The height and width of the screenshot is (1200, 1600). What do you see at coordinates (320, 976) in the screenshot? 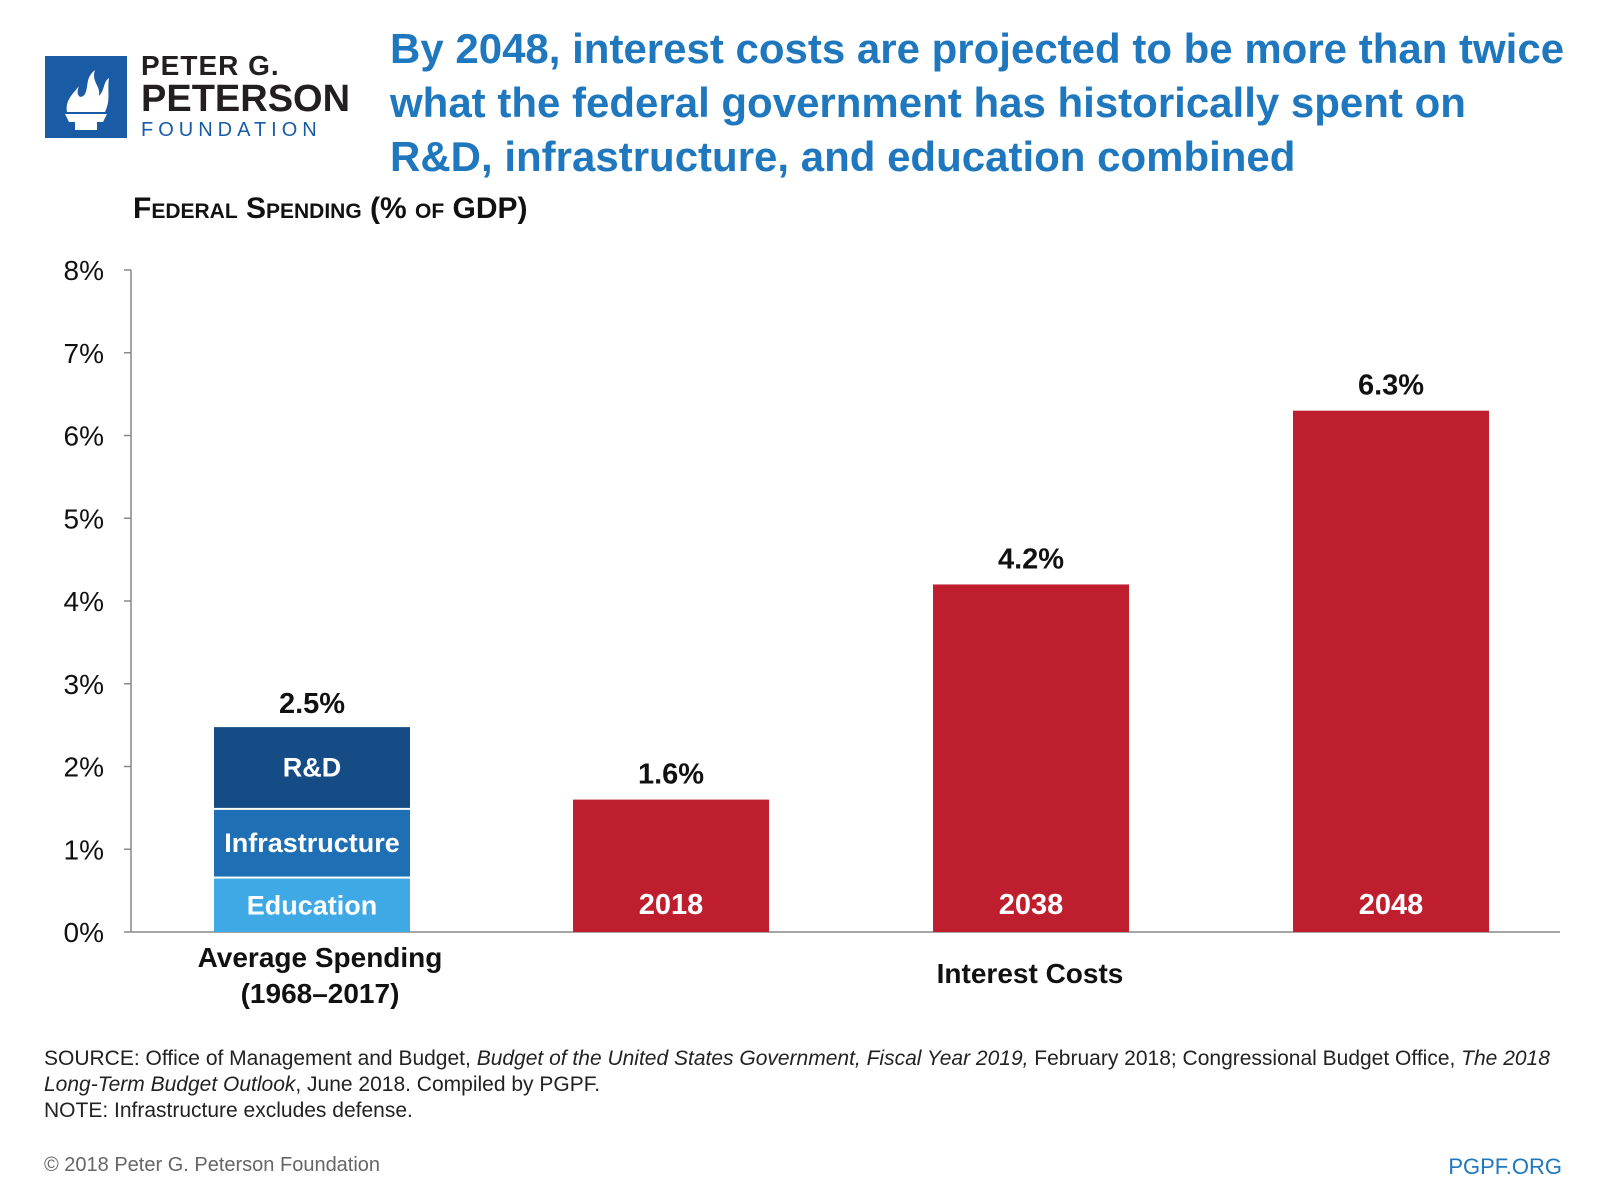
I see `category-label-average: Average Spending (1968–2017)` at bounding box center [320, 976].